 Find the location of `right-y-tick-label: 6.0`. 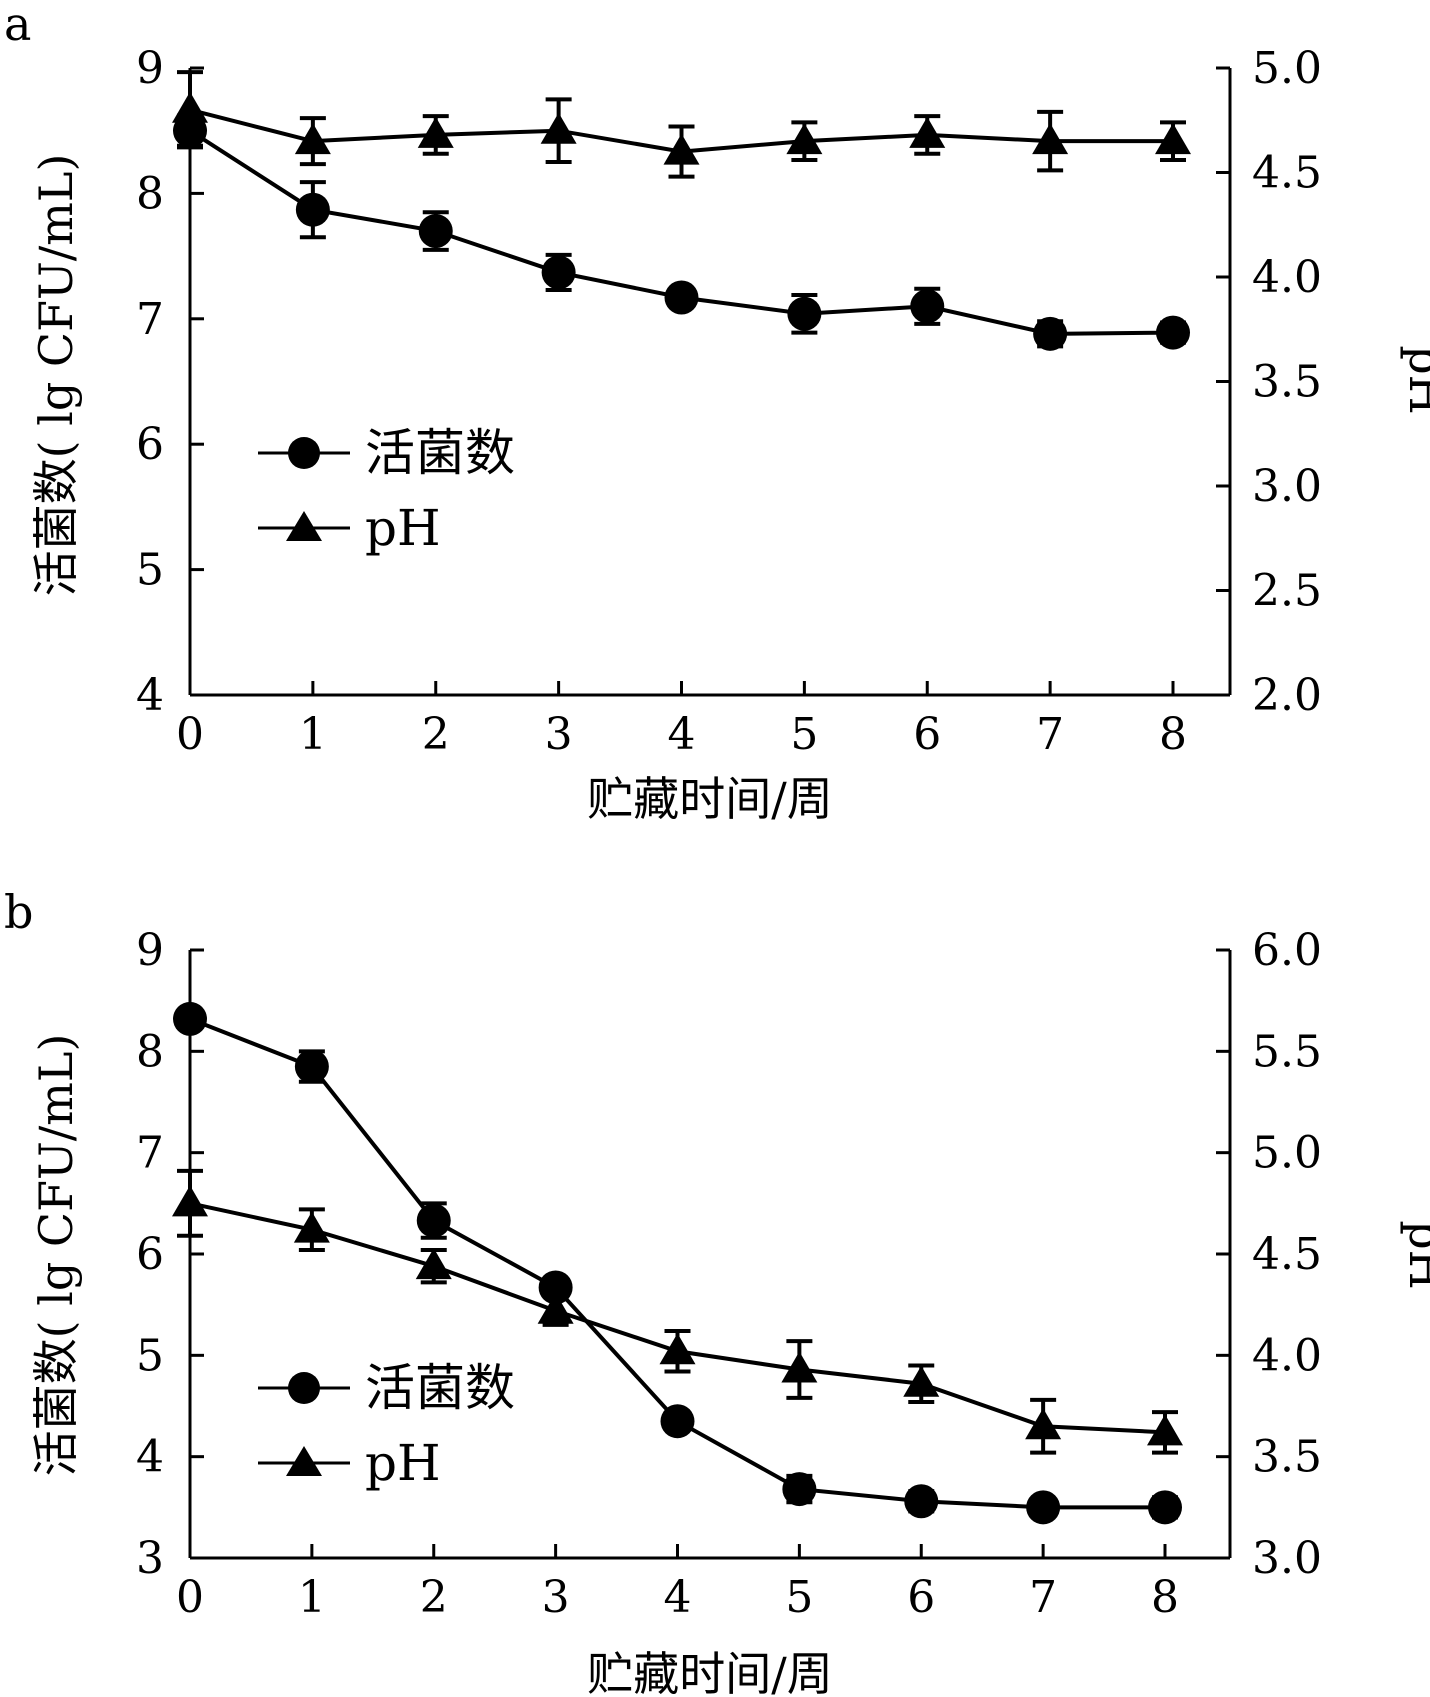

right-y-tick-label: 6.0 is located at coordinates (1287, 950).